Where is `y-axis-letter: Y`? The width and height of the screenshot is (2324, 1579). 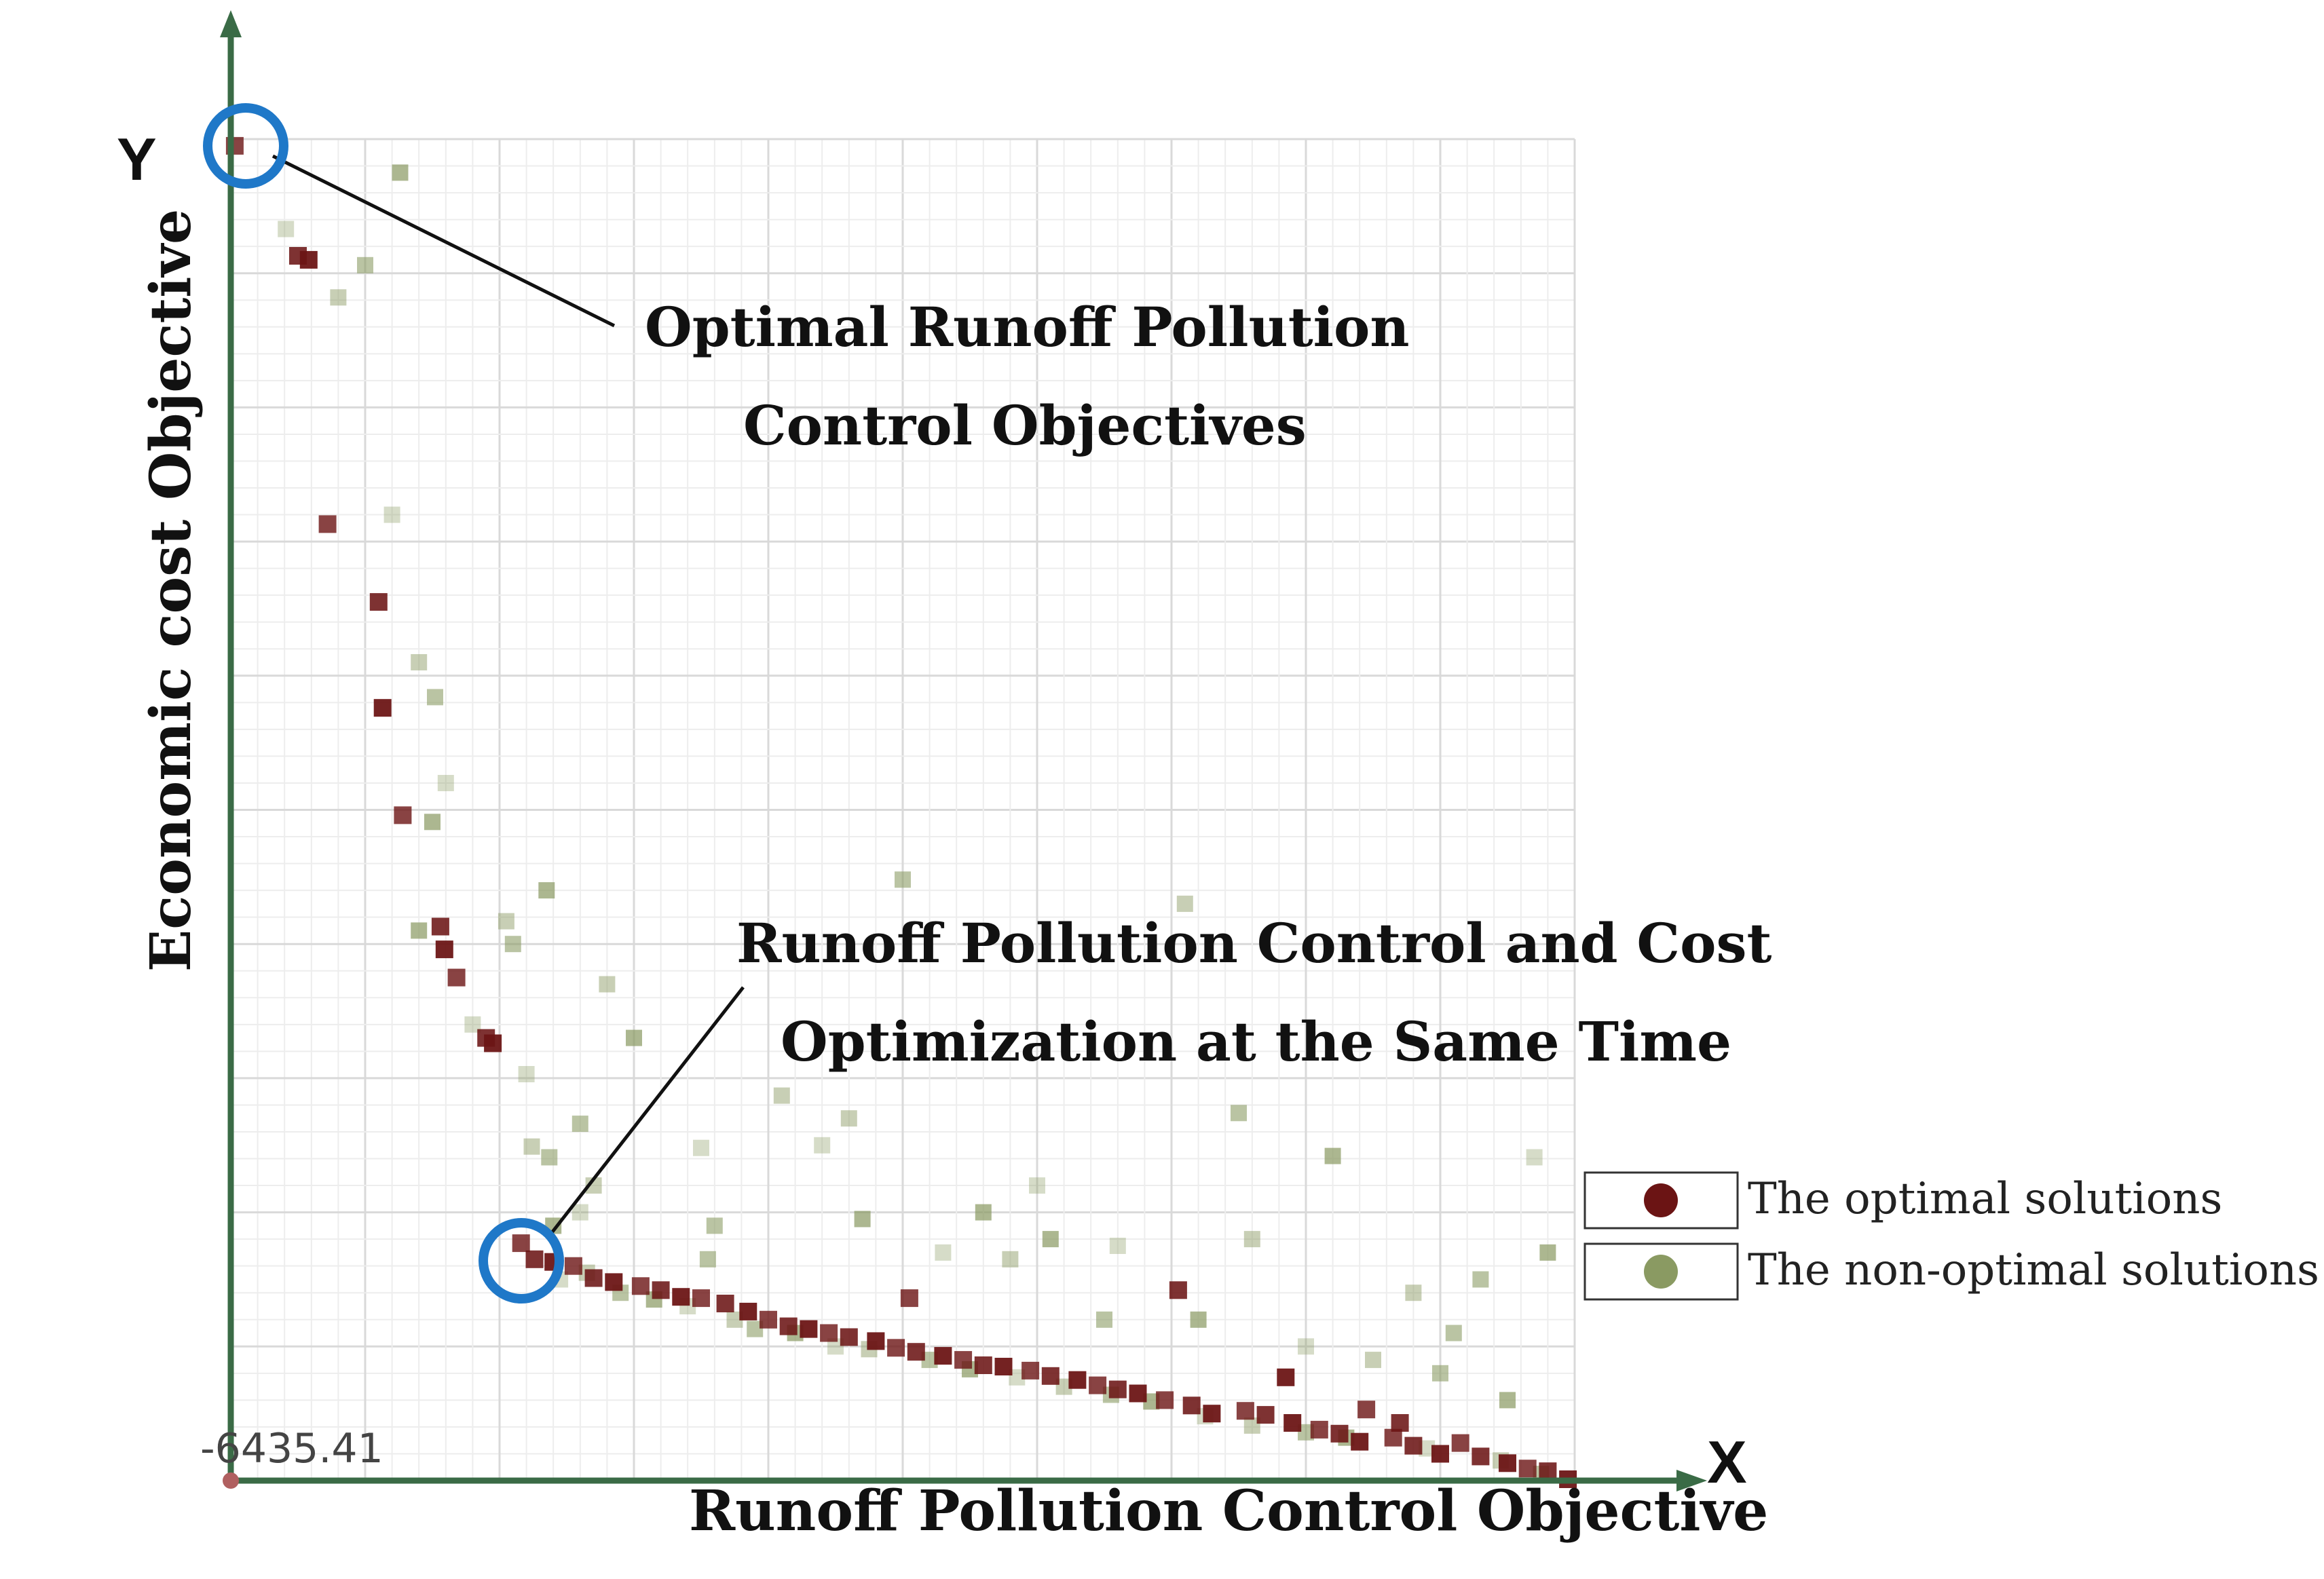 y-axis-letter: Y is located at coordinates (137, 159).